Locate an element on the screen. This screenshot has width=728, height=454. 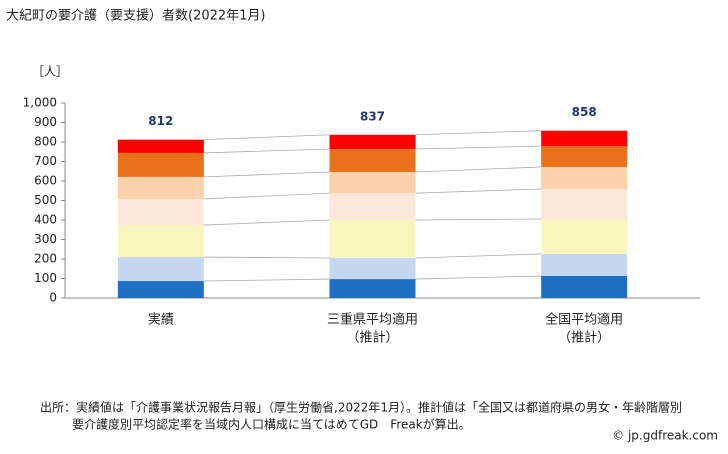
credit: © jp.gdfreak.com is located at coordinates (665, 436).